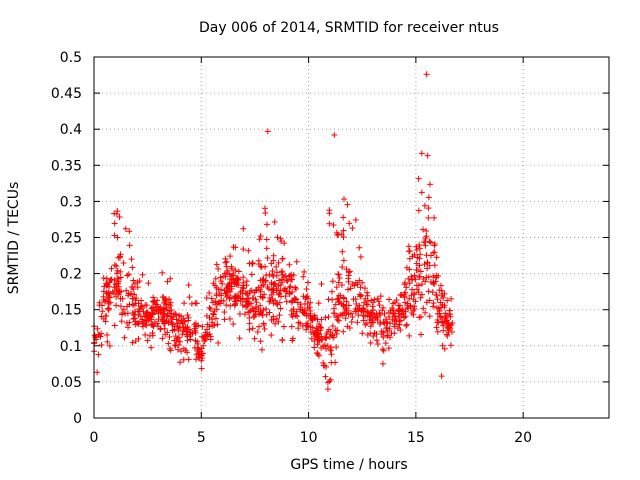  What do you see at coordinates (309, 438) in the screenshot?
I see `x-tick-label: 10` at bounding box center [309, 438].